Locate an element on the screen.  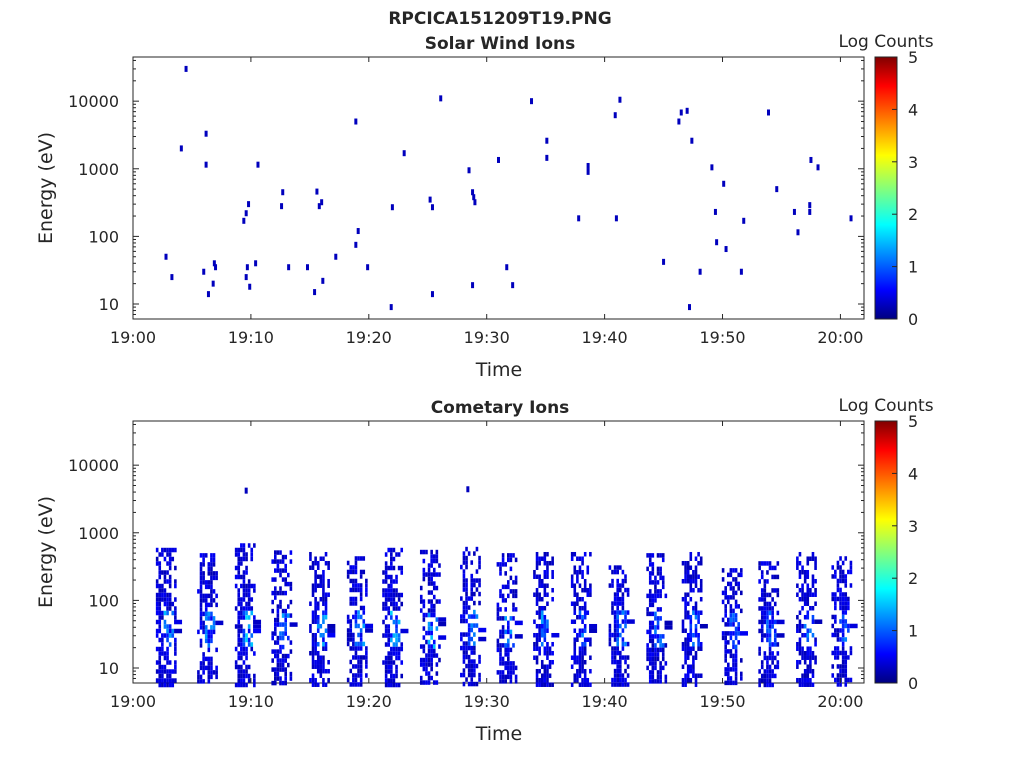
y-tick-label: 1000 is located at coordinates (98, 169).